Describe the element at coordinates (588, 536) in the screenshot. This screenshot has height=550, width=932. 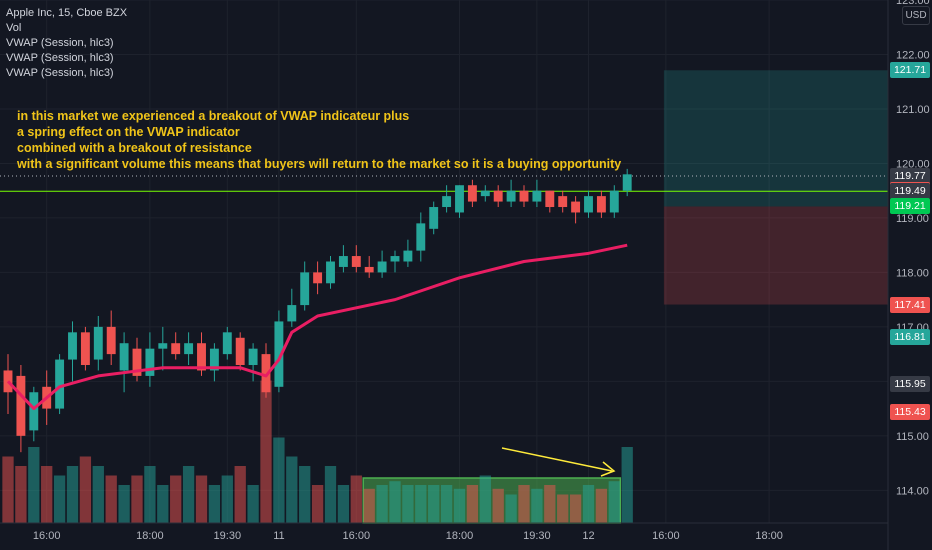
I see `time-tick-label: 12` at that location.